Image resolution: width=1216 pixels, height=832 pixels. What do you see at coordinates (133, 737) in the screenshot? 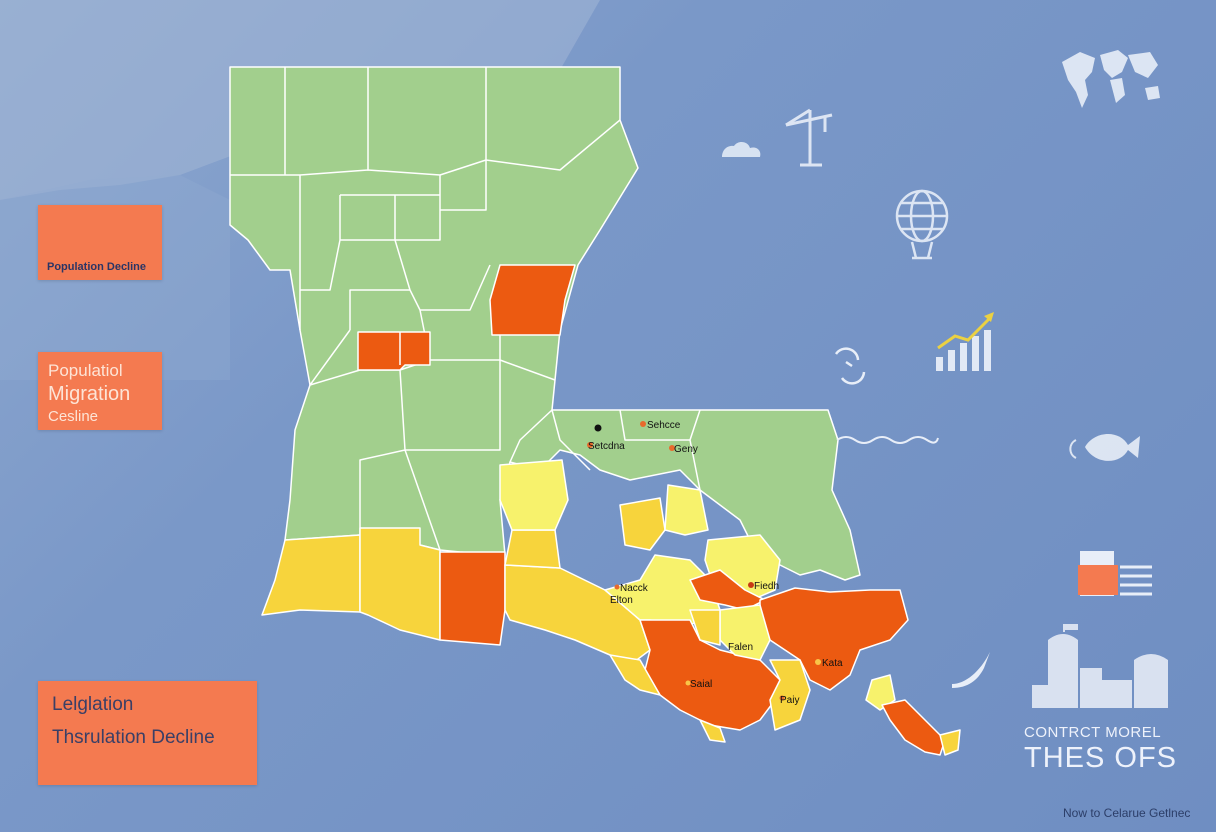
I see `legend-label: Thsrulation Decline` at bounding box center [133, 737].